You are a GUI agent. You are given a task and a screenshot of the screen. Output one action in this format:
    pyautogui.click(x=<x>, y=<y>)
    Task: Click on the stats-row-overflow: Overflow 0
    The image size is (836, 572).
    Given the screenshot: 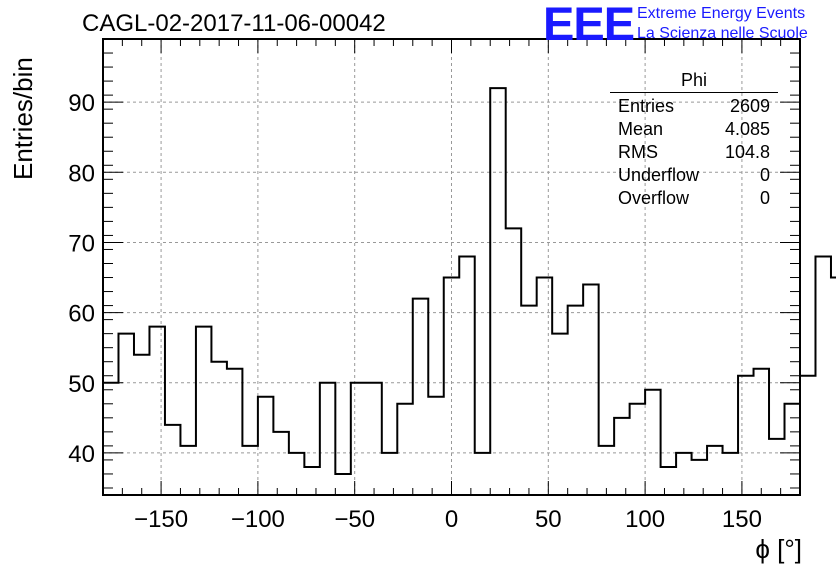 What is the action you would take?
    pyautogui.click(x=694, y=198)
    